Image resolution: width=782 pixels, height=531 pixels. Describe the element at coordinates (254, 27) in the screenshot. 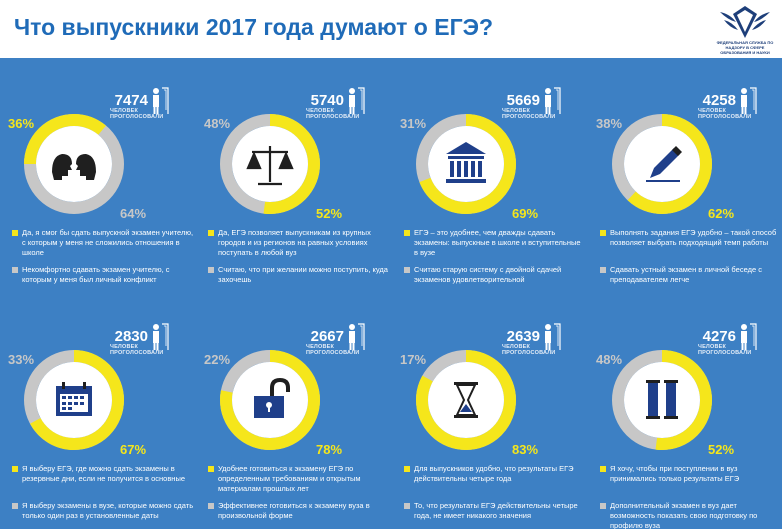

I see `page-title: Что выпускники 2017 года думают о ЕГЭ?` at that location.